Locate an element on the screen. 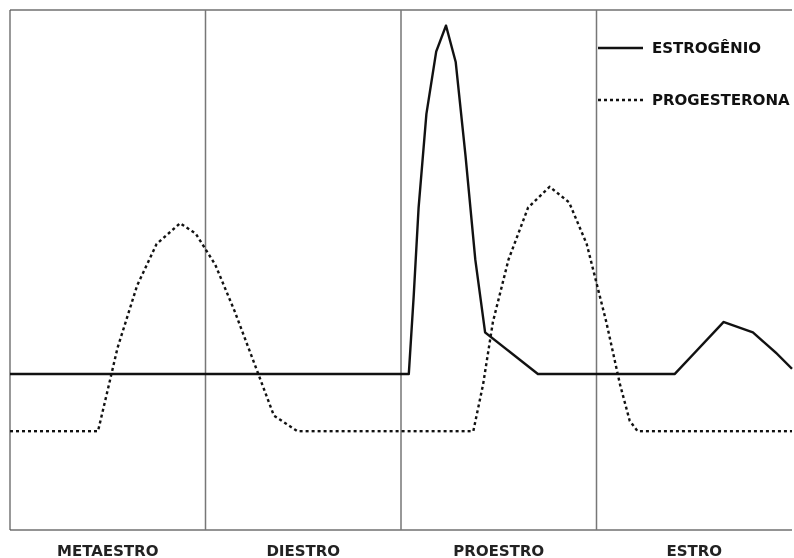 Image resolution: width=794 pixels, height=558 pixels. phase-label-0: METAESTRO is located at coordinates (107, 550).